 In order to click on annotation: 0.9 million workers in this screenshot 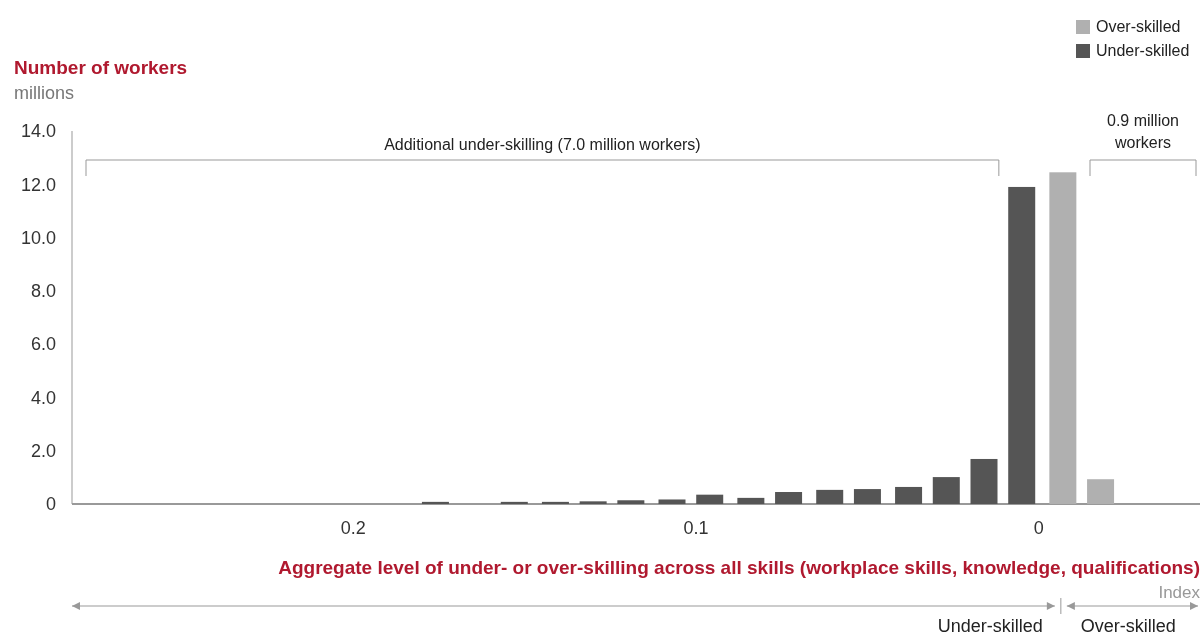, I will do `click(1143, 131)`.